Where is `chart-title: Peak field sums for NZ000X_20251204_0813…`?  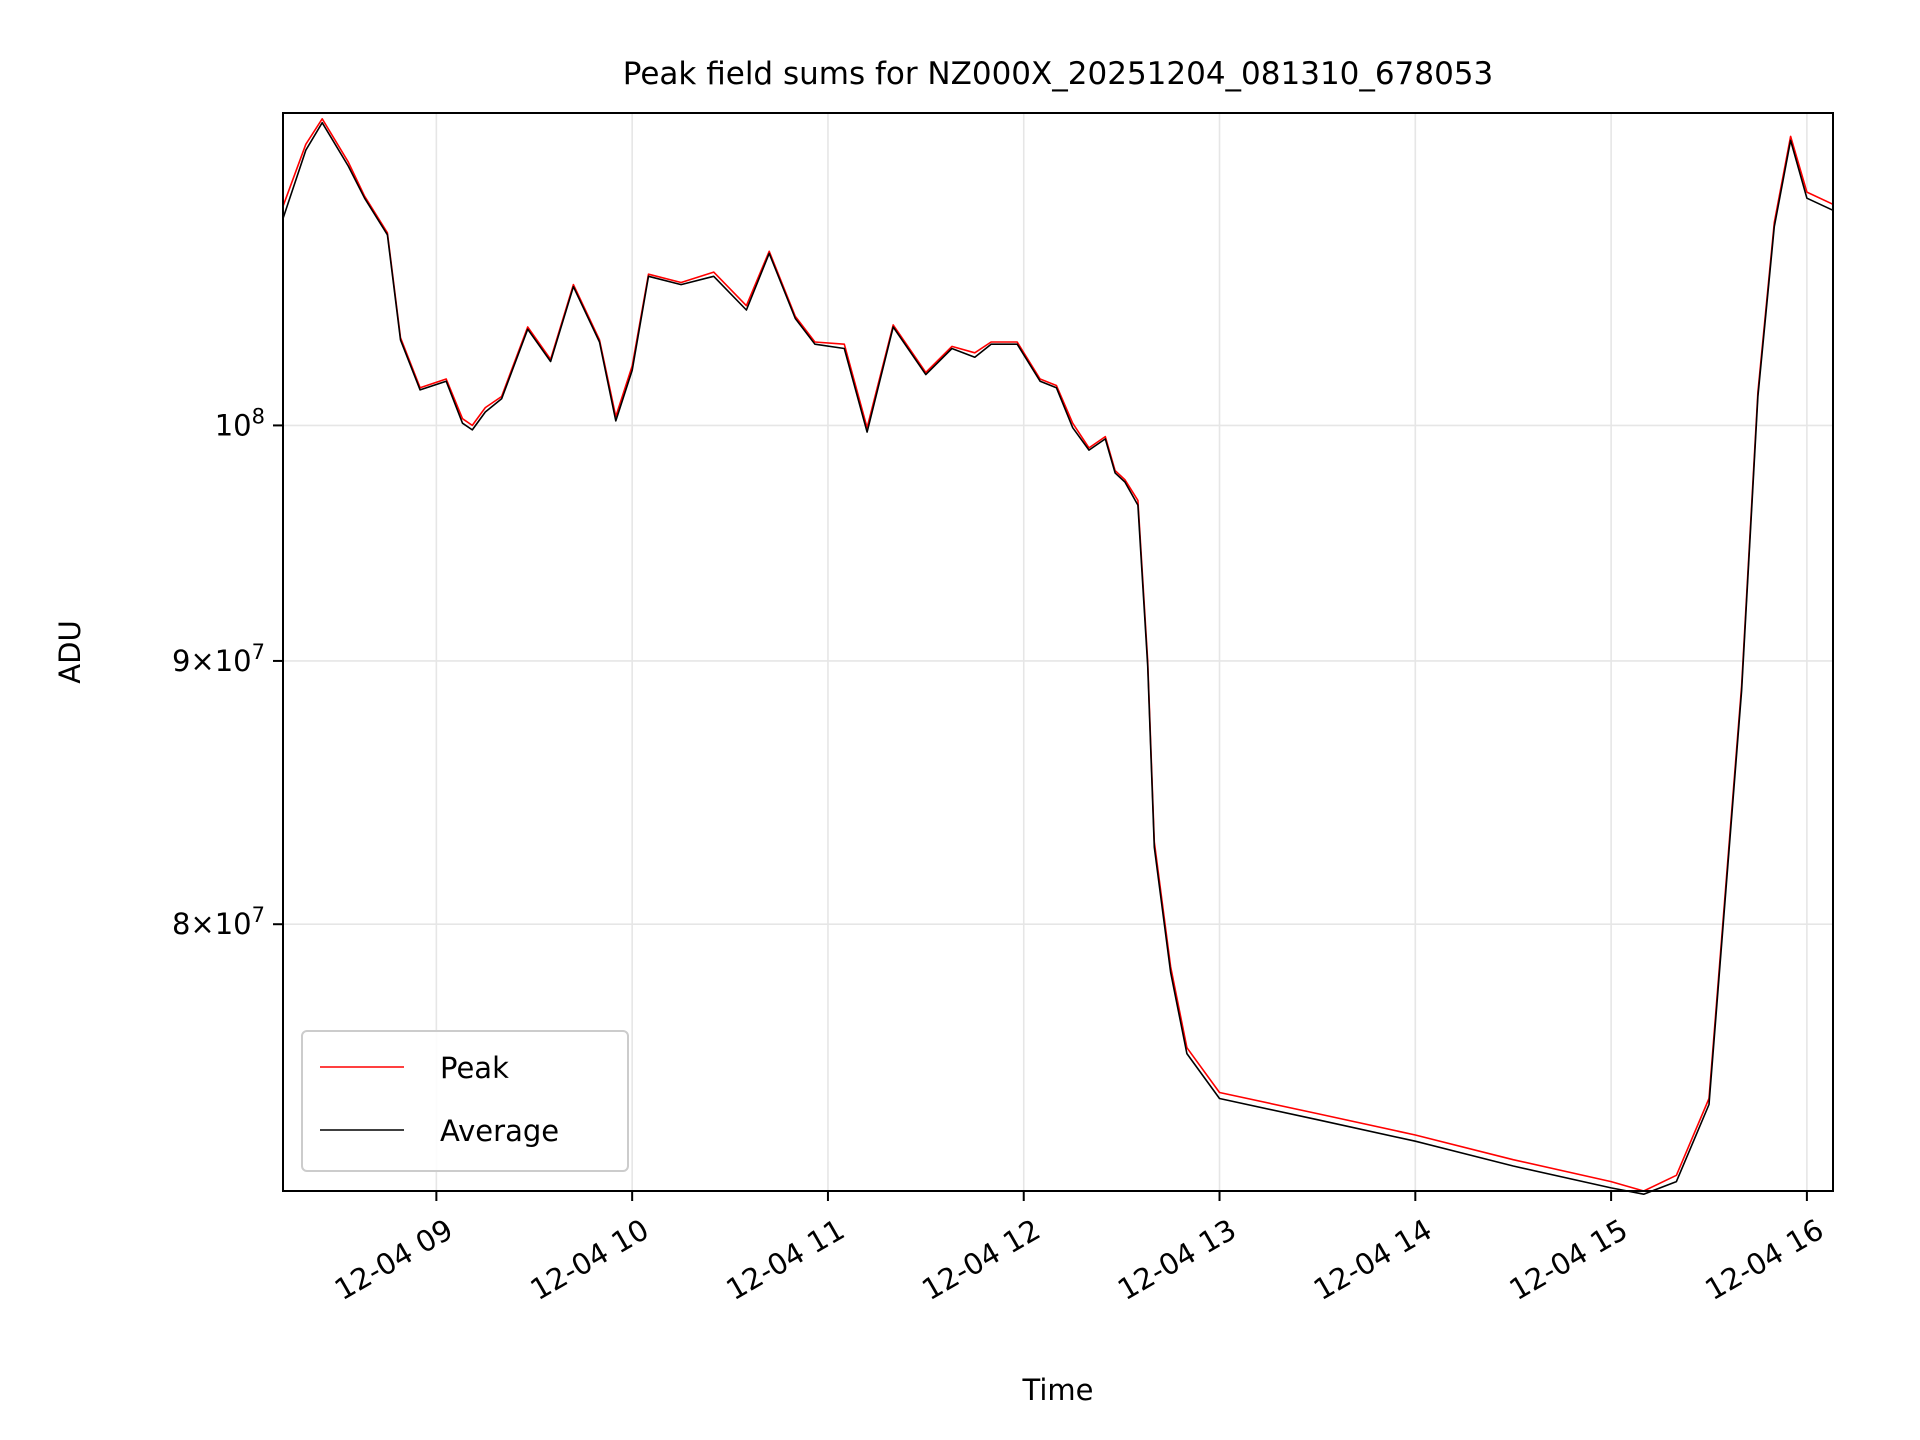 chart-title: Peak field sums for NZ000X_20251204_0813… is located at coordinates (1058, 74).